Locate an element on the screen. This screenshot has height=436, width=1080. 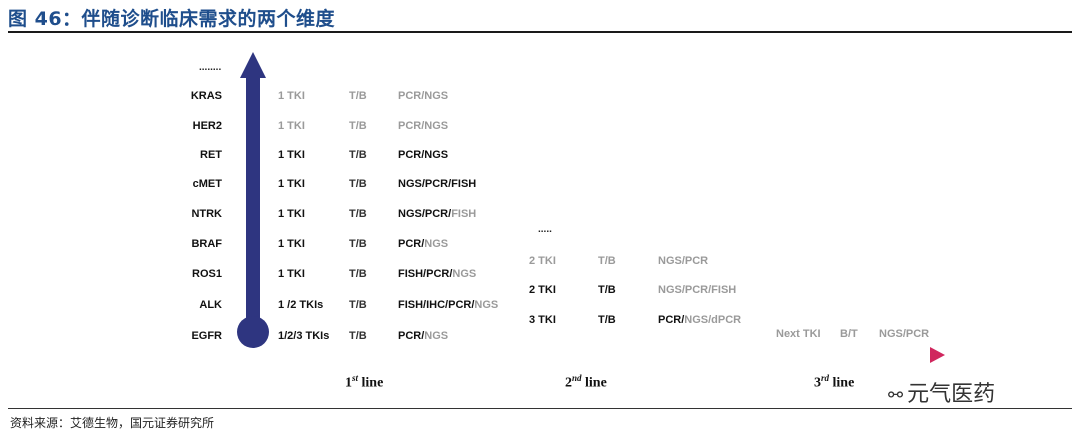
watermark-text: 元气医药 is located at coordinates (951, 394).